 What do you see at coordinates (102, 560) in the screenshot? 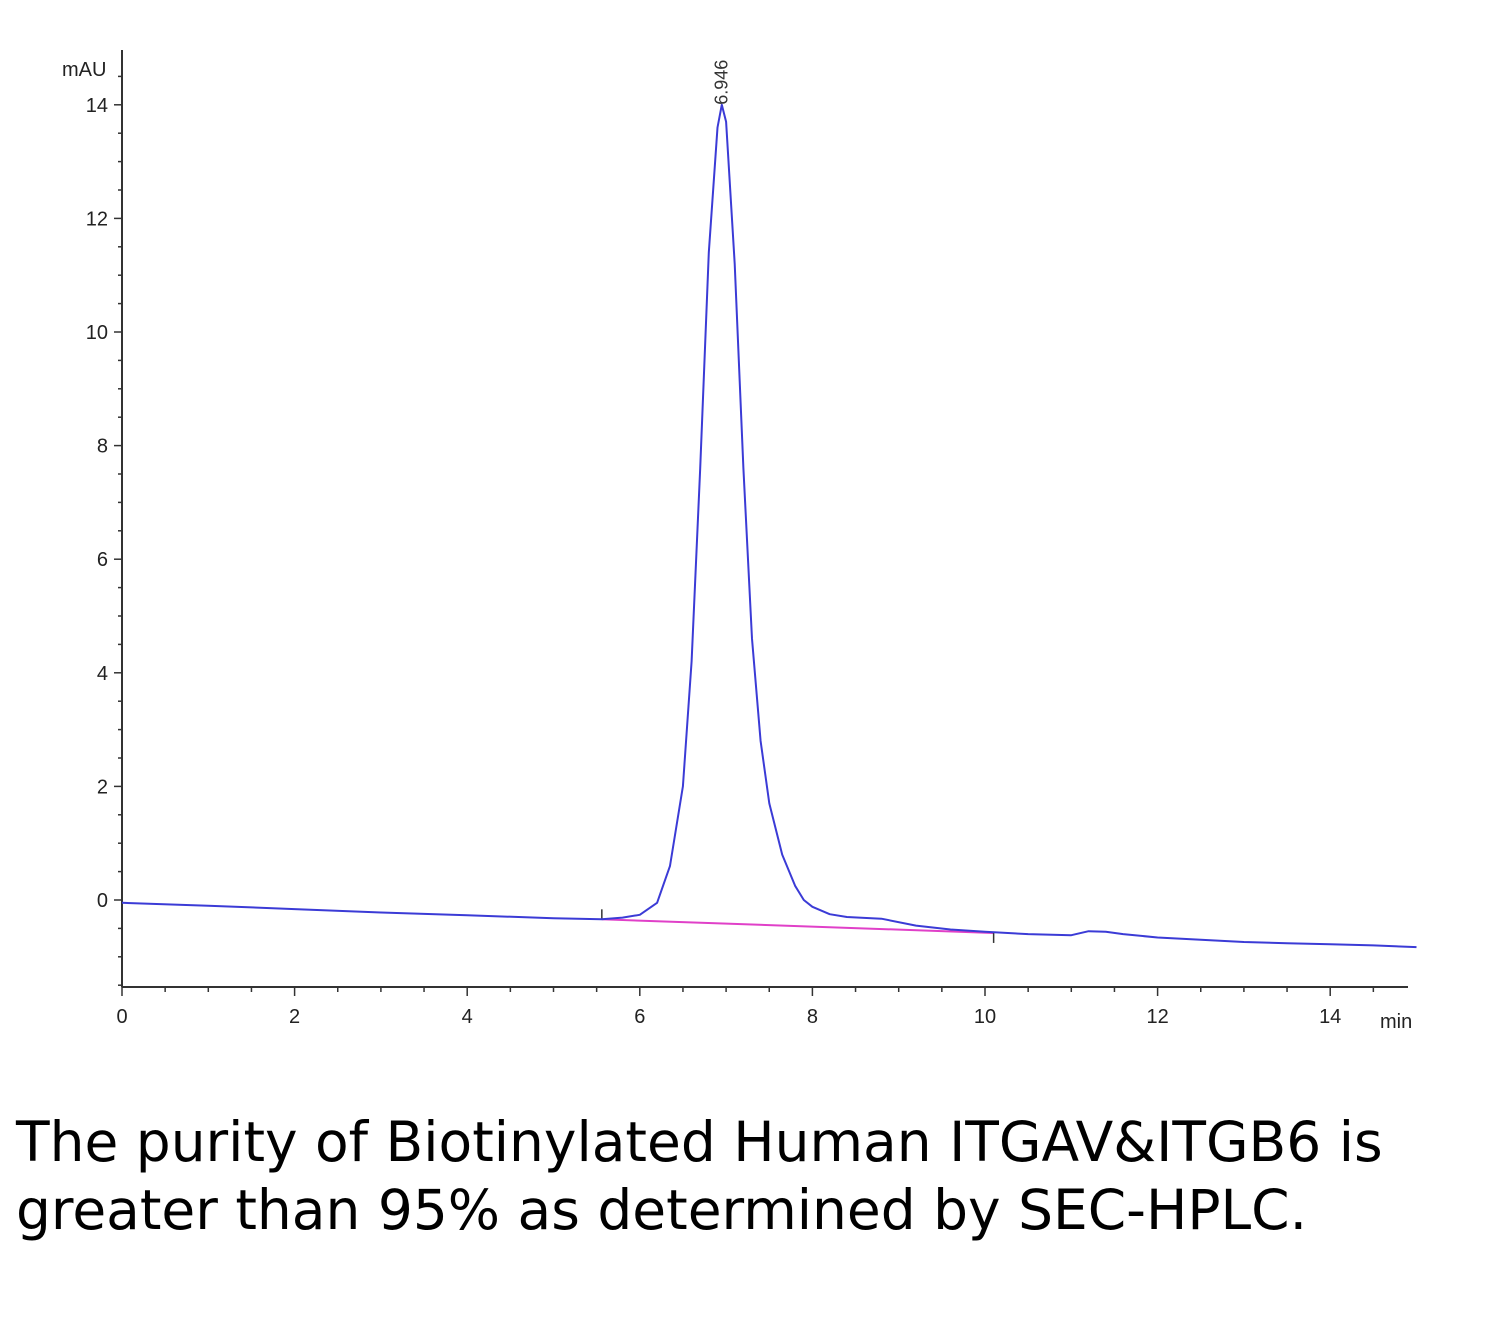
I see `y-tick-label: 6` at bounding box center [102, 560].